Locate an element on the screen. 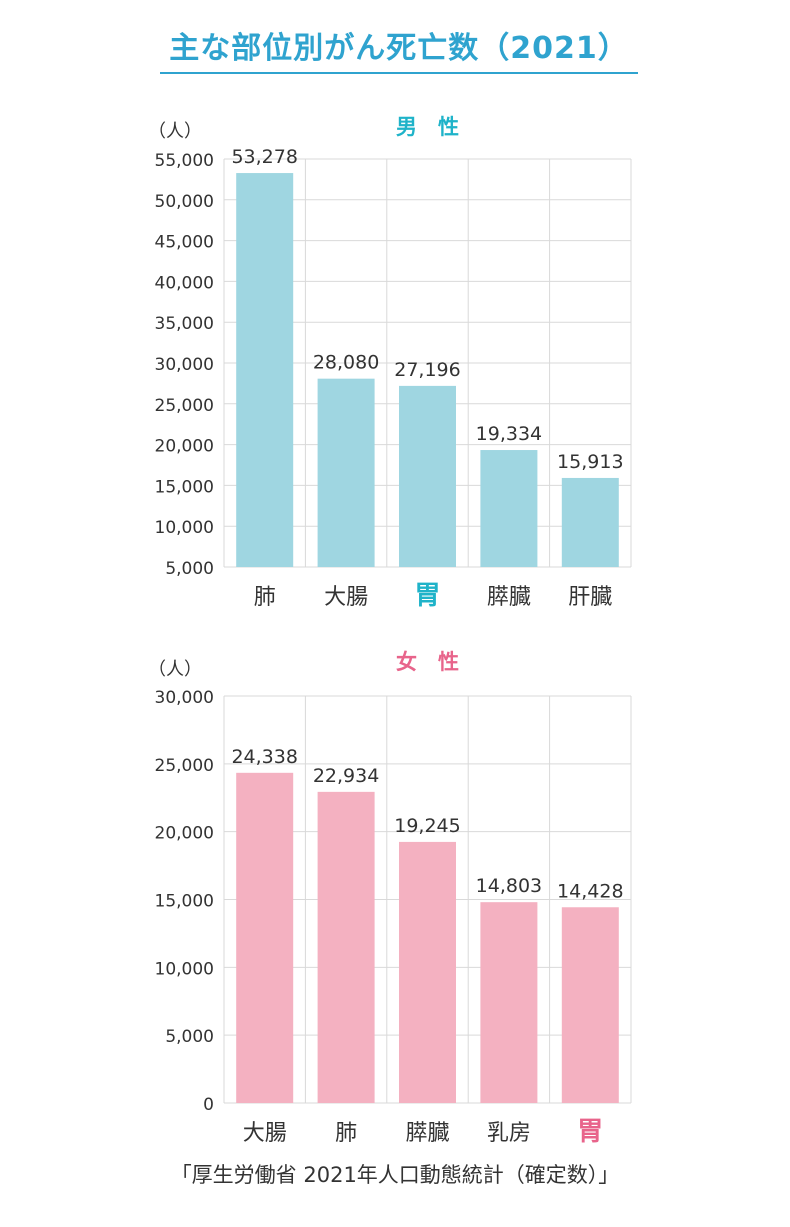  bar-value-label: 24,338 is located at coordinates (264, 757).